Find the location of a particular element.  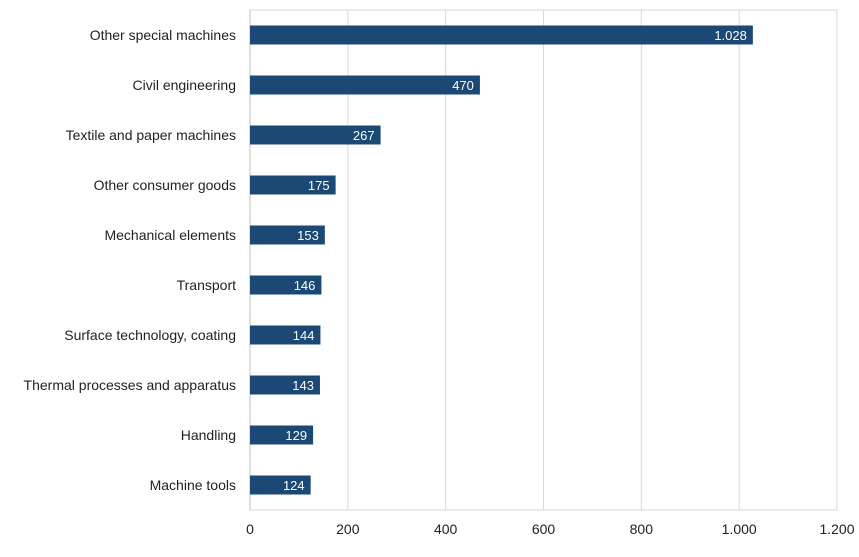

x-tick-label: 1.000 is located at coordinates (739, 529).